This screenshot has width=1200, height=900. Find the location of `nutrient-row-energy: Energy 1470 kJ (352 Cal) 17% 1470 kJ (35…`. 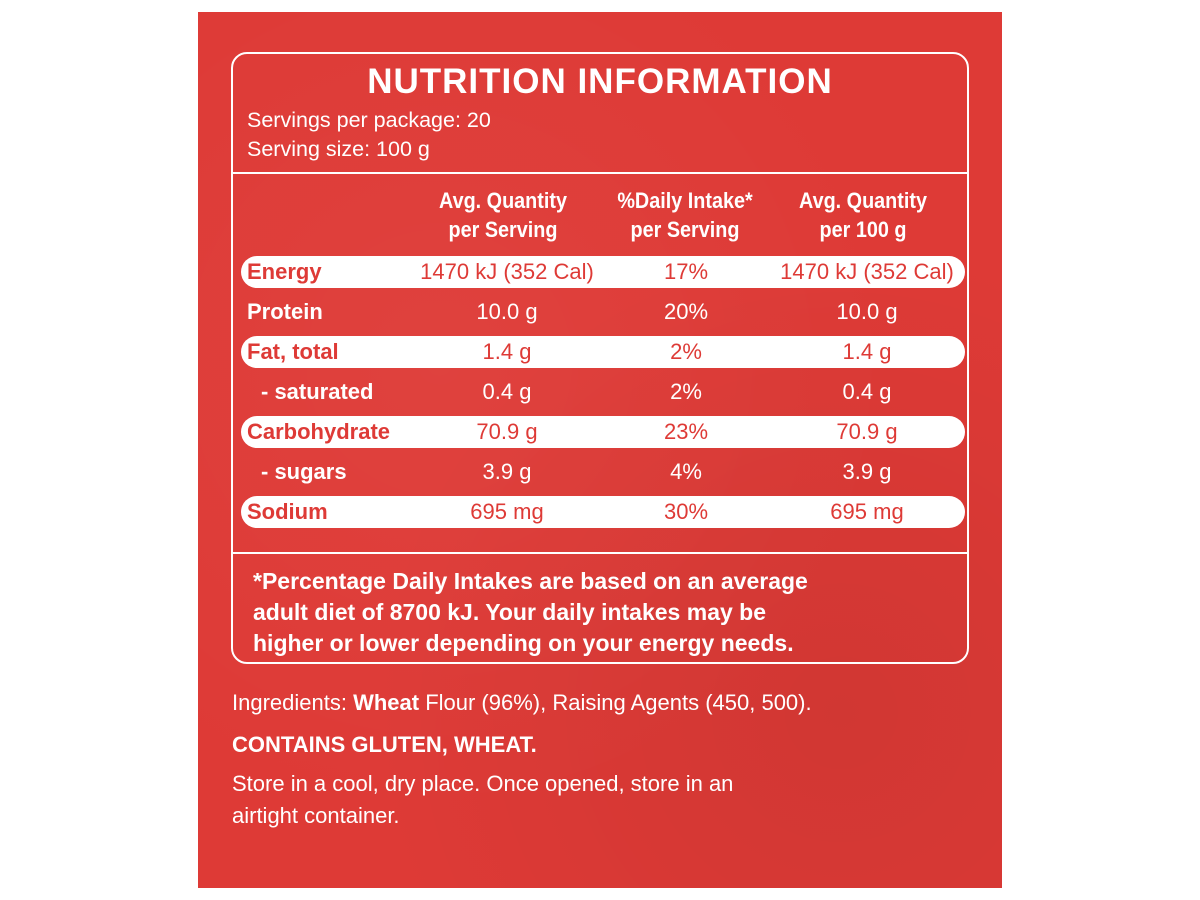

nutrient-row-energy: Energy 1470 kJ (352 Cal) 17% 1470 kJ (35… is located at coordinates (603, 272).